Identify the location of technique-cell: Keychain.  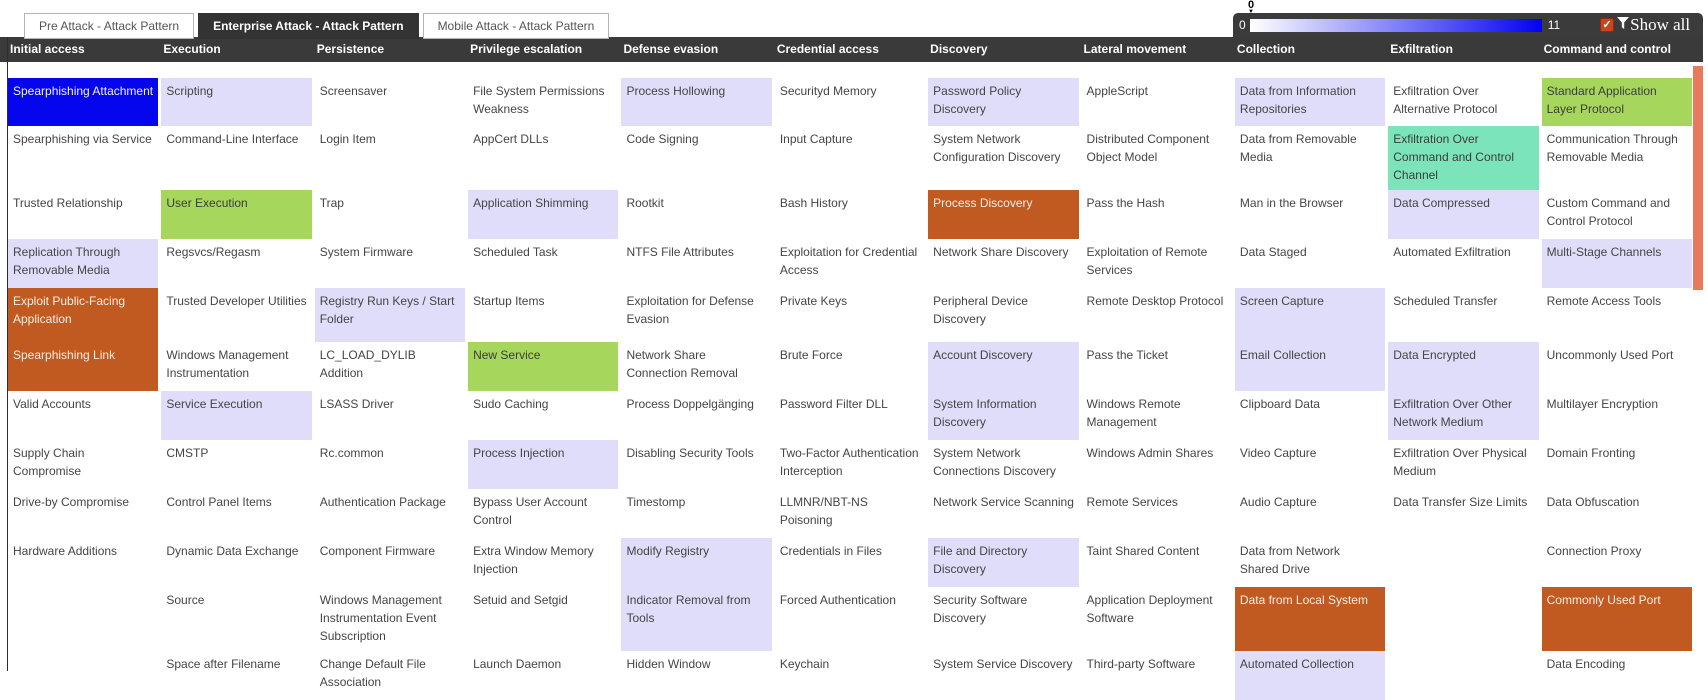
(804, 664).